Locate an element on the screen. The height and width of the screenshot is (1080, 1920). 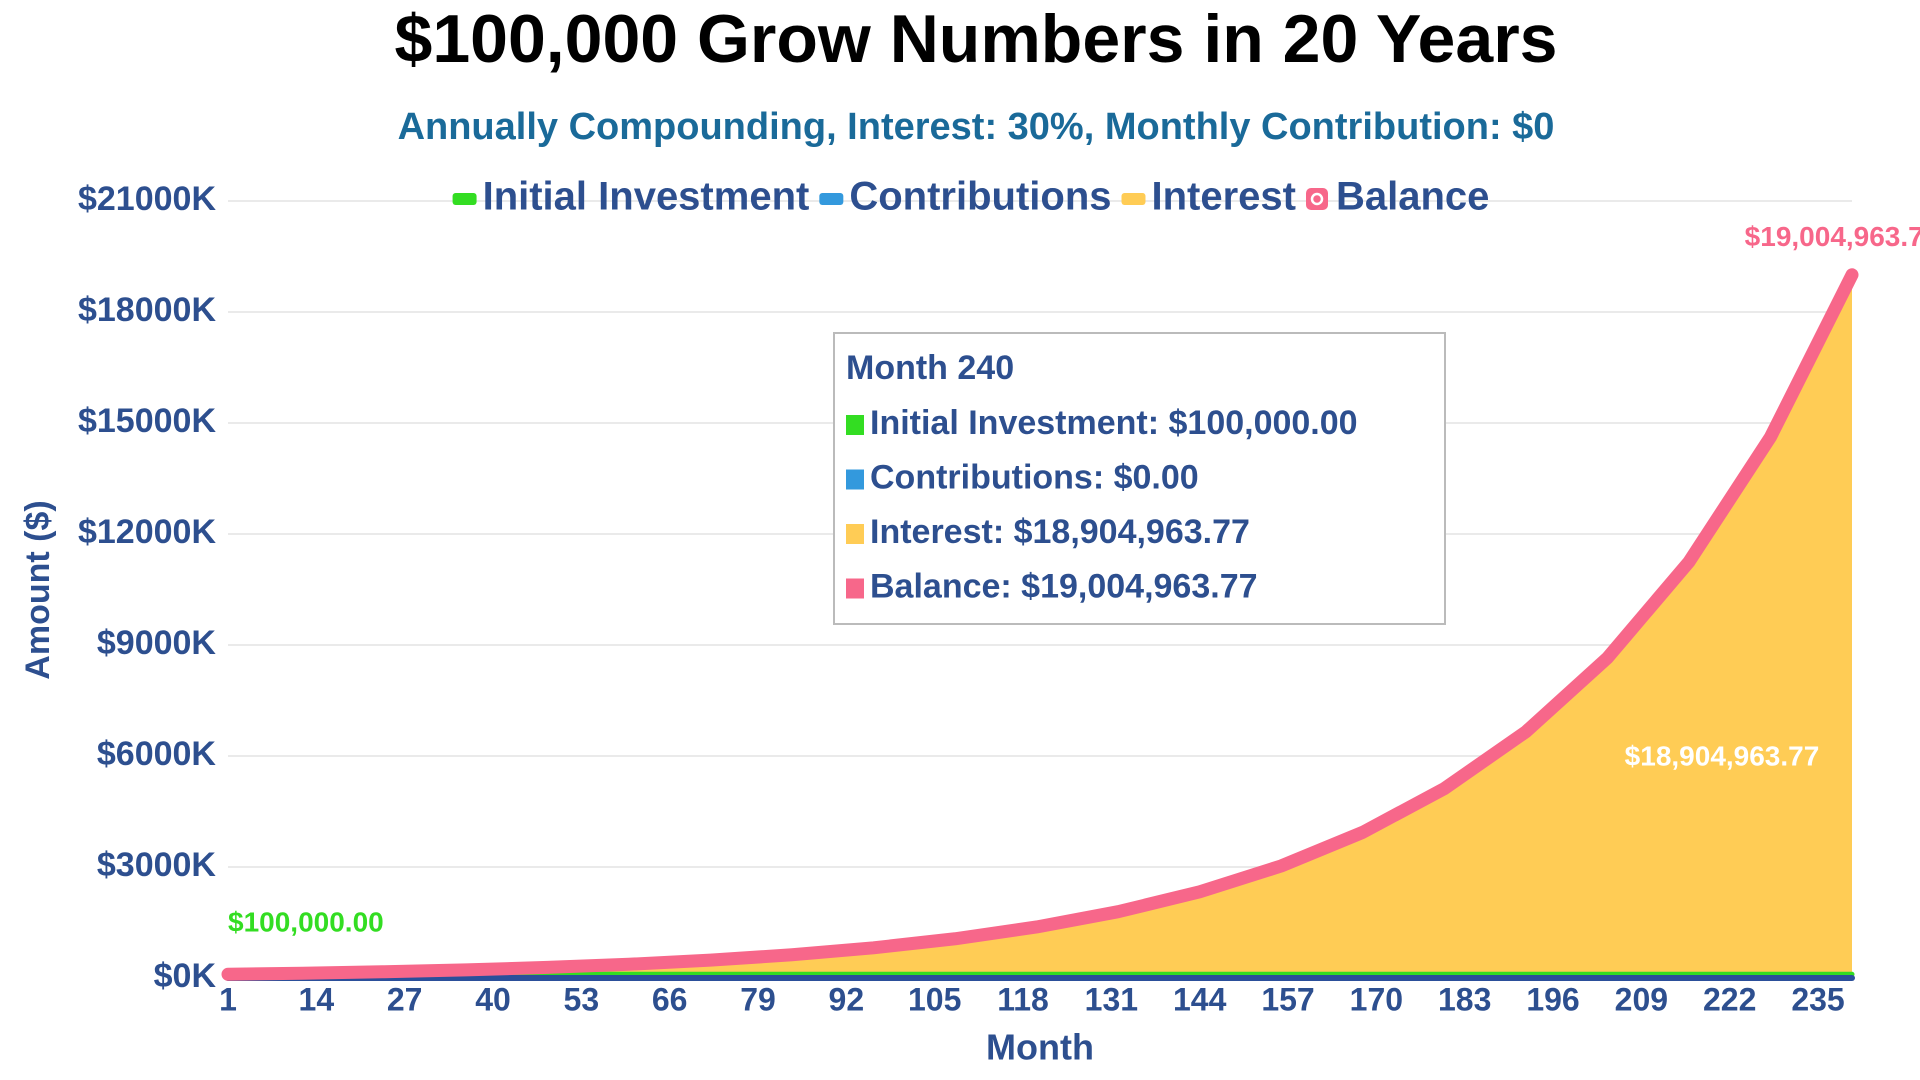
x-tick-label: 196 is located at coordinates (1552, 999).